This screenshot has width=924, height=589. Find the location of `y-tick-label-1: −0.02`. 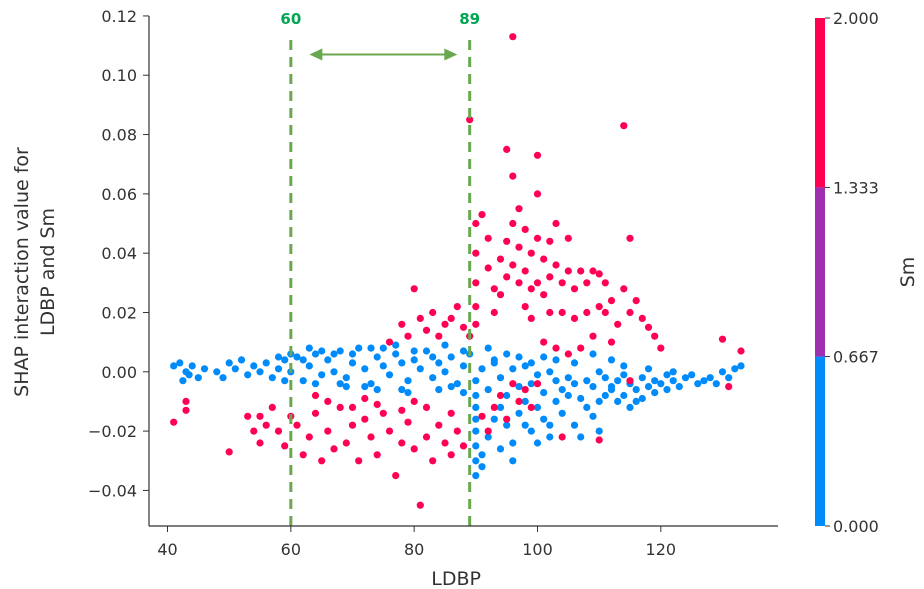

y-tick-label-1: −0.02 is located at coordinates (112, 431).